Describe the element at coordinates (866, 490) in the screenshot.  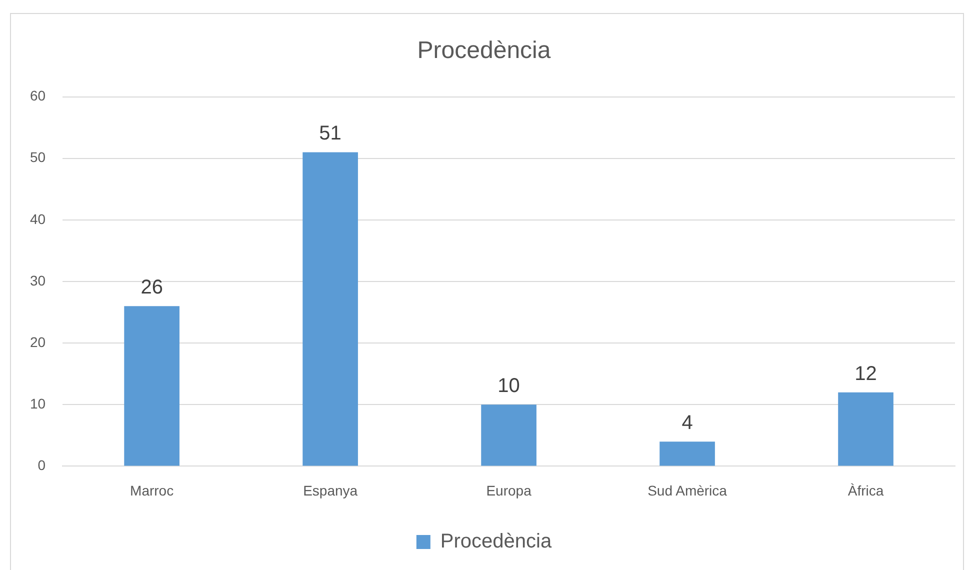
I see `x-tick-label: Àfrica` at that location.